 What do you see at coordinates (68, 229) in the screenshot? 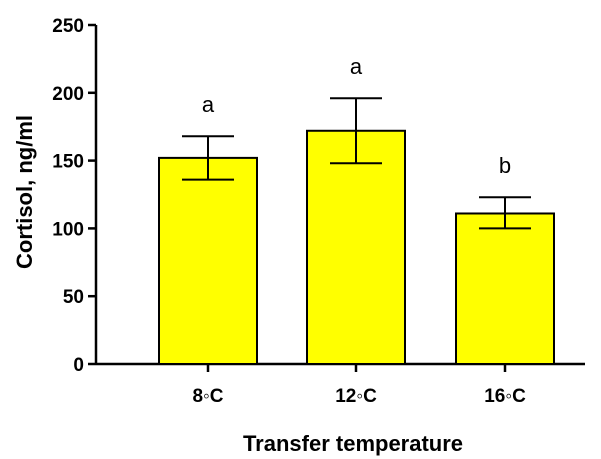
I see `y-tick-label: 100` at bounding box center [68, 229].